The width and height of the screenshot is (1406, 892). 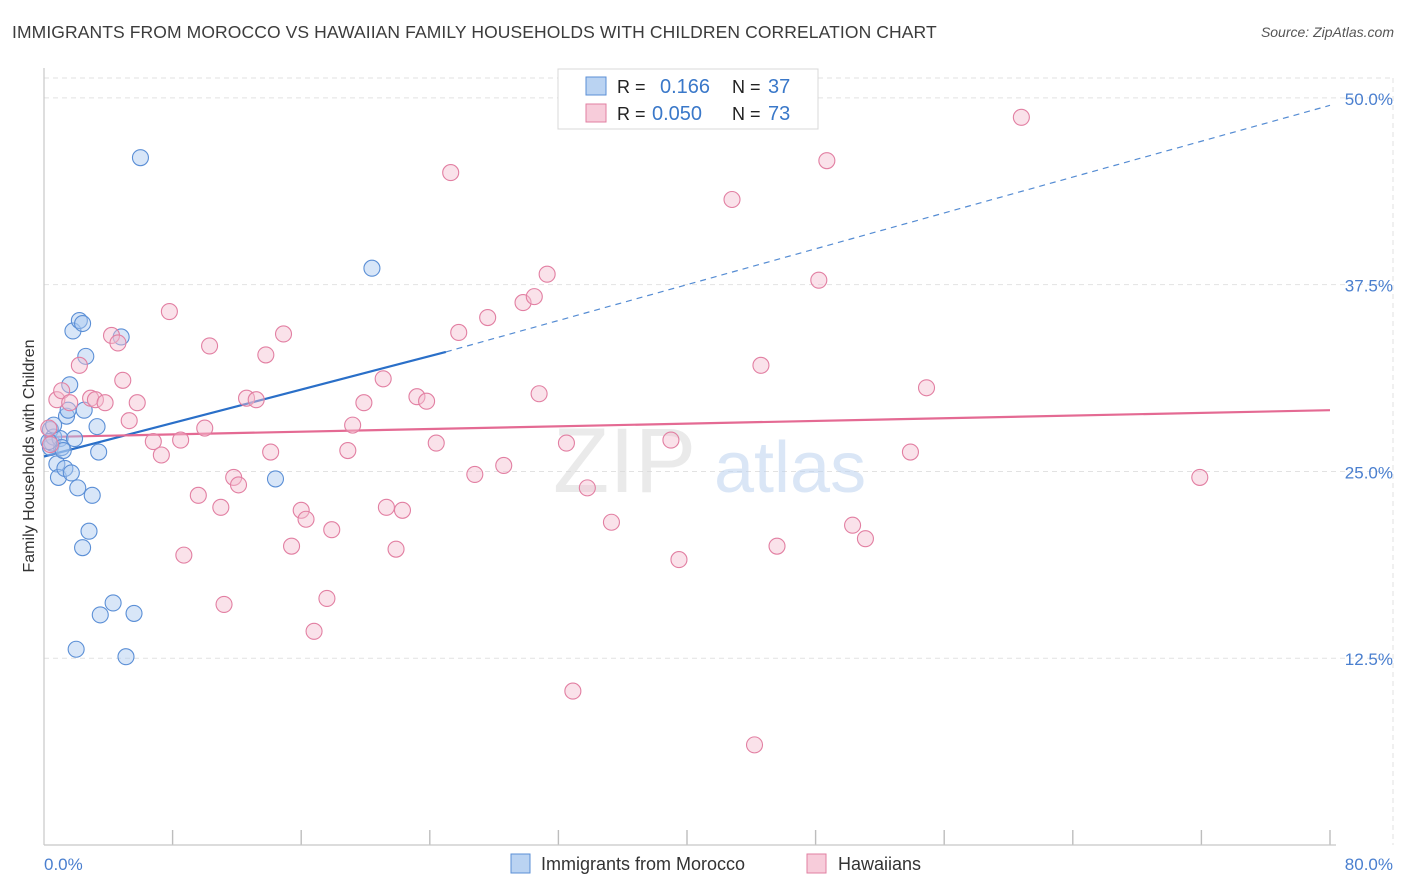 What do you see at coordinates (687, 424) in the screenshot?
I see `hawaiian-trendline` at bounding box center [687, 424].